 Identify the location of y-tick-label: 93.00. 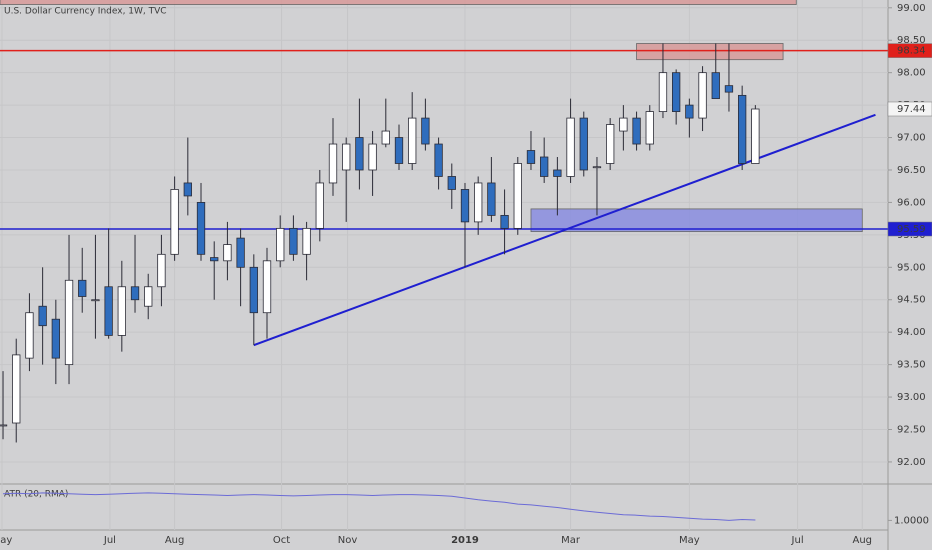
(911, 397).